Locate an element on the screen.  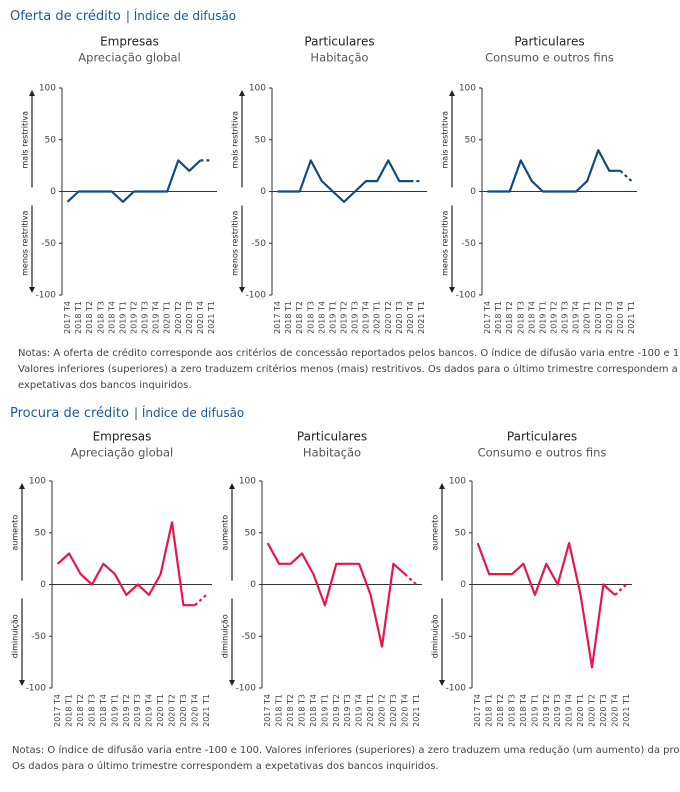
annotation-up: aumento is located at coordinates (435, 533).